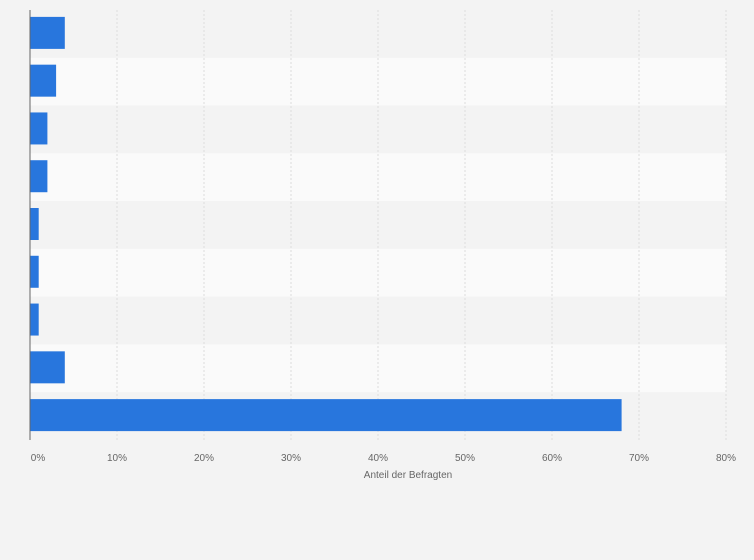 The width and height of the screenshot is (754, 560). I want to click on x-tick-label: 40%, so click(378, 458).